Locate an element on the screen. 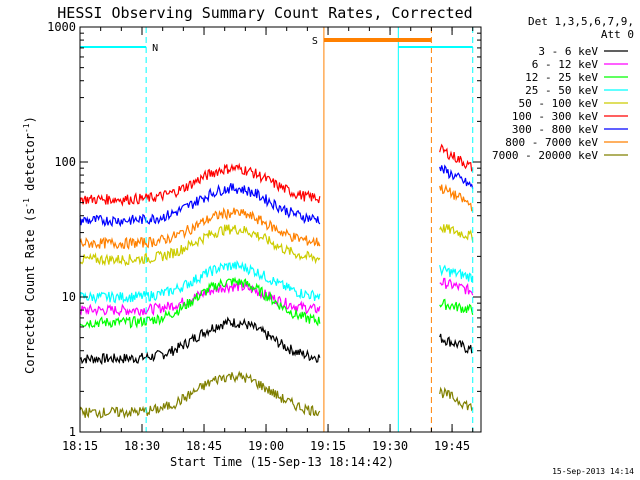 This screenshot has width=640, height=480. x-tick-label: 18:30 is located at coordinates (142, 446).